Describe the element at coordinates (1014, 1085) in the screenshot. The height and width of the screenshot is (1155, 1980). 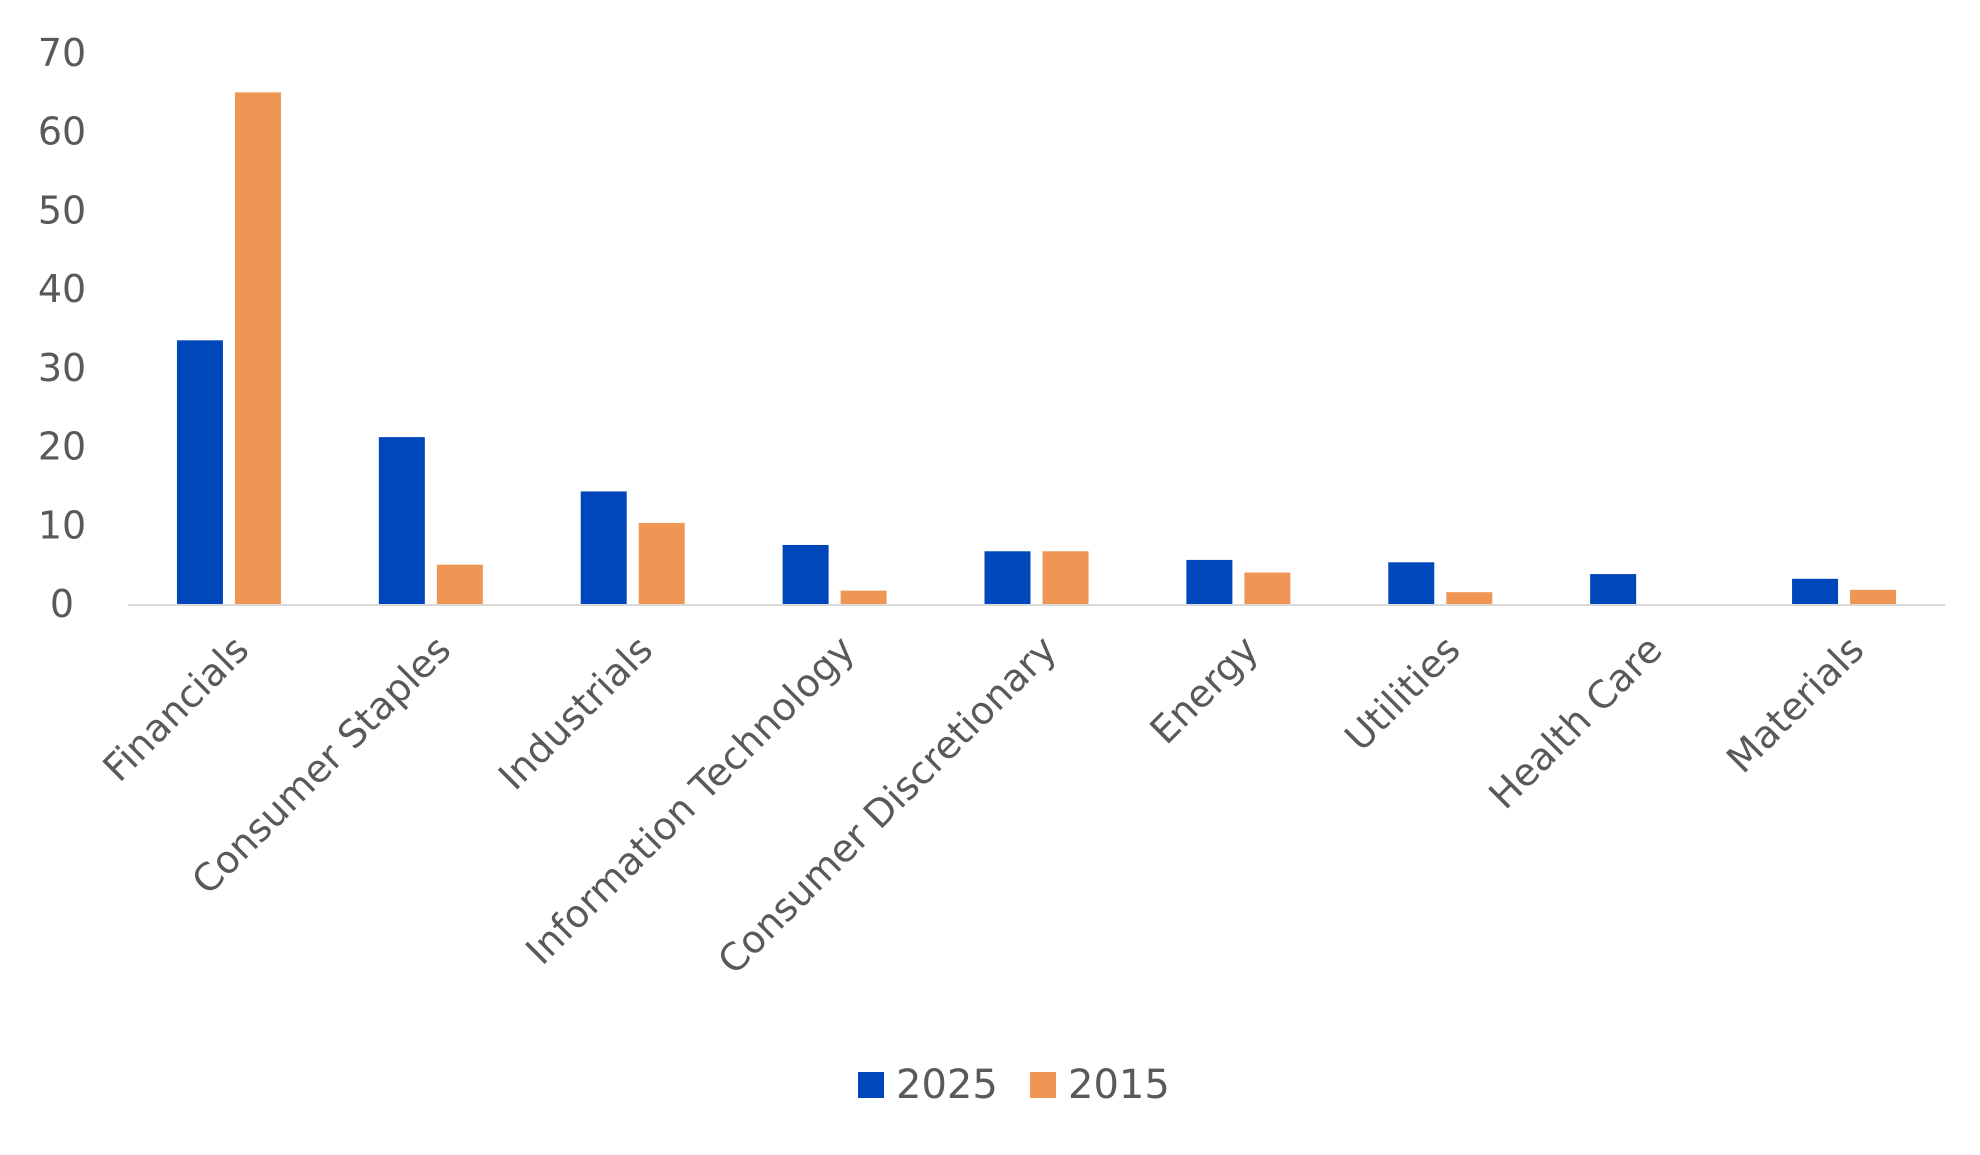
I see `legend: 2025 2015` at that location.